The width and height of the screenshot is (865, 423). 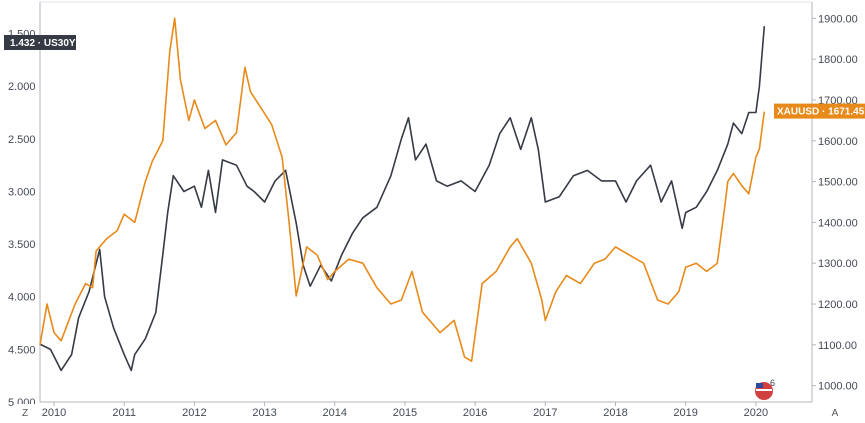 What do you see at coordinates (838, 305) in the screenshot?
I see `right-tick-label: 1200.00` at bounding box center [838, 305].